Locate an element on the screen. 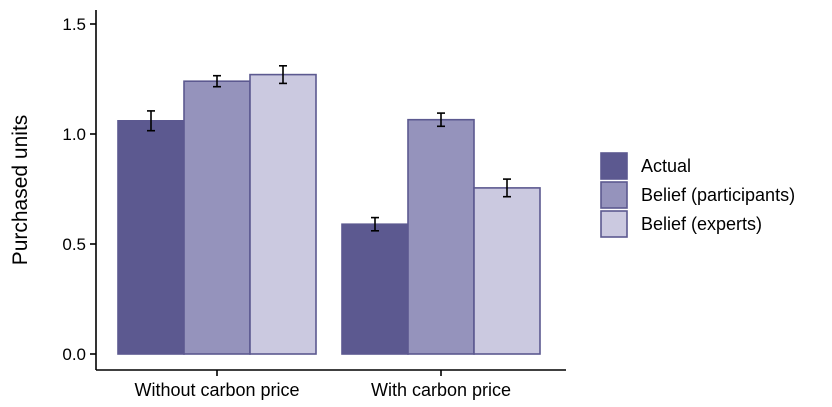 This screenshot has height=407, width=832. y-tick-label: 0.5 is located at coordinates (74, 244).